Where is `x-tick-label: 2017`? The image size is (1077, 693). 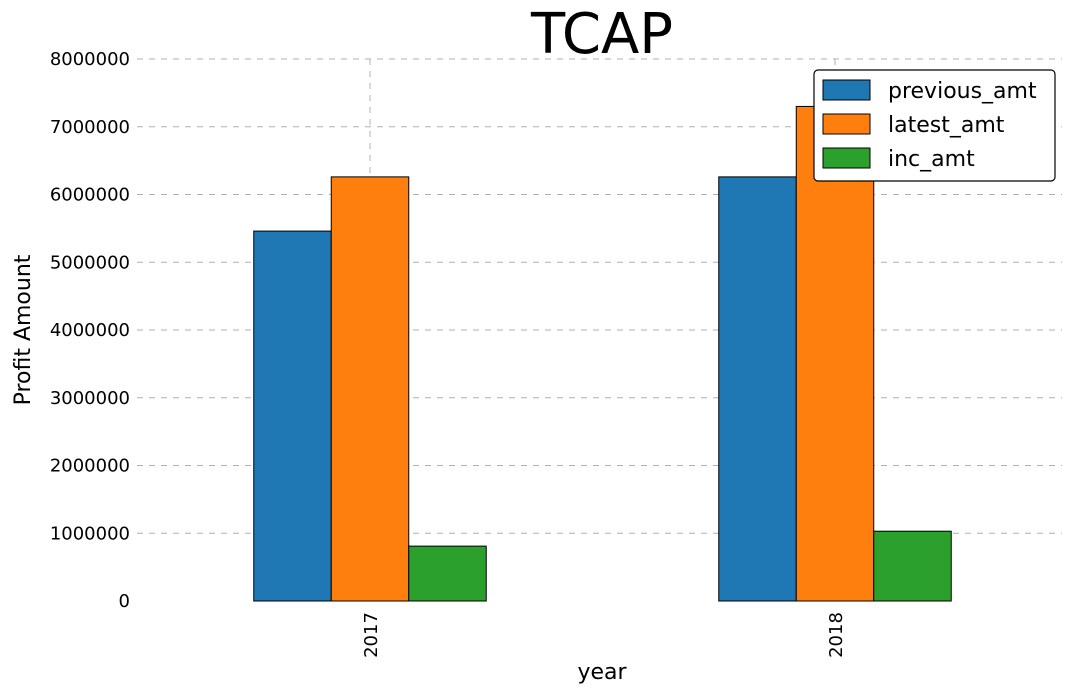
x-tick-label: 2017 is located at coordinates (371, 635).